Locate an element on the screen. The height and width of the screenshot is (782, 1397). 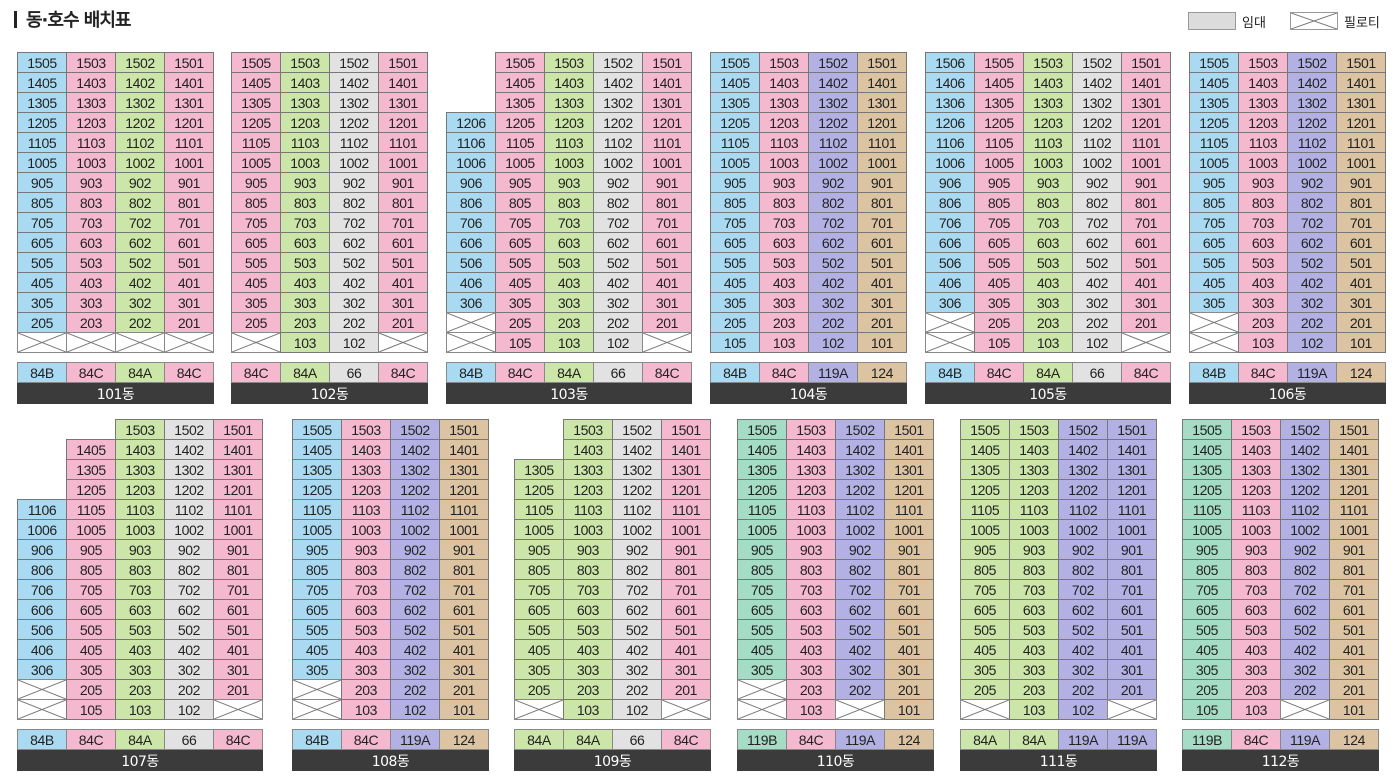
unit-cell: 1303 is located at coordinates (91, 102).